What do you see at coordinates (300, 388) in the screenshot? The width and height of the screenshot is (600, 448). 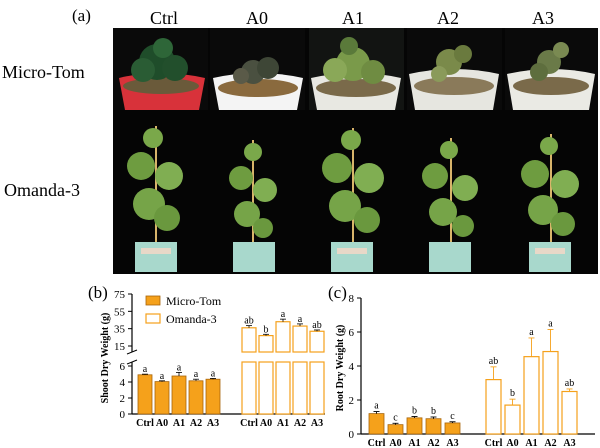 I see `bar-omanda-3-lower-a2` at bounding box center [300, 388].